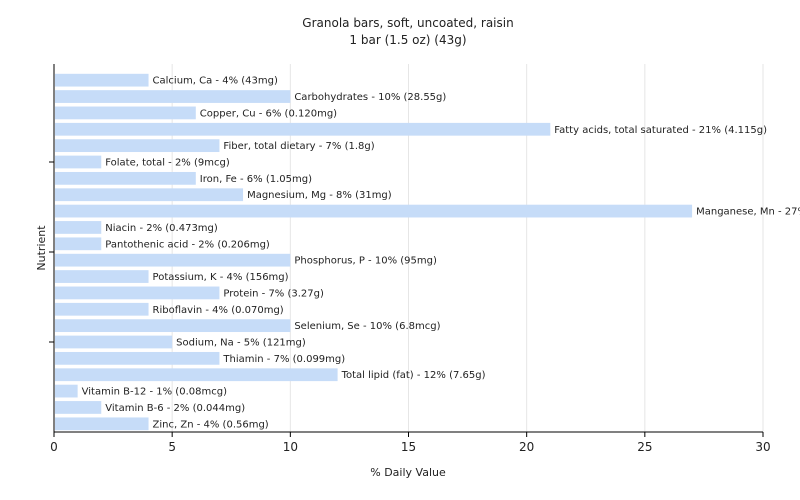 The width and height of the screenshot is (800, 500). I want to click on bar-label: Riboflavin - 4% (0.070mg), so click(218, 310).